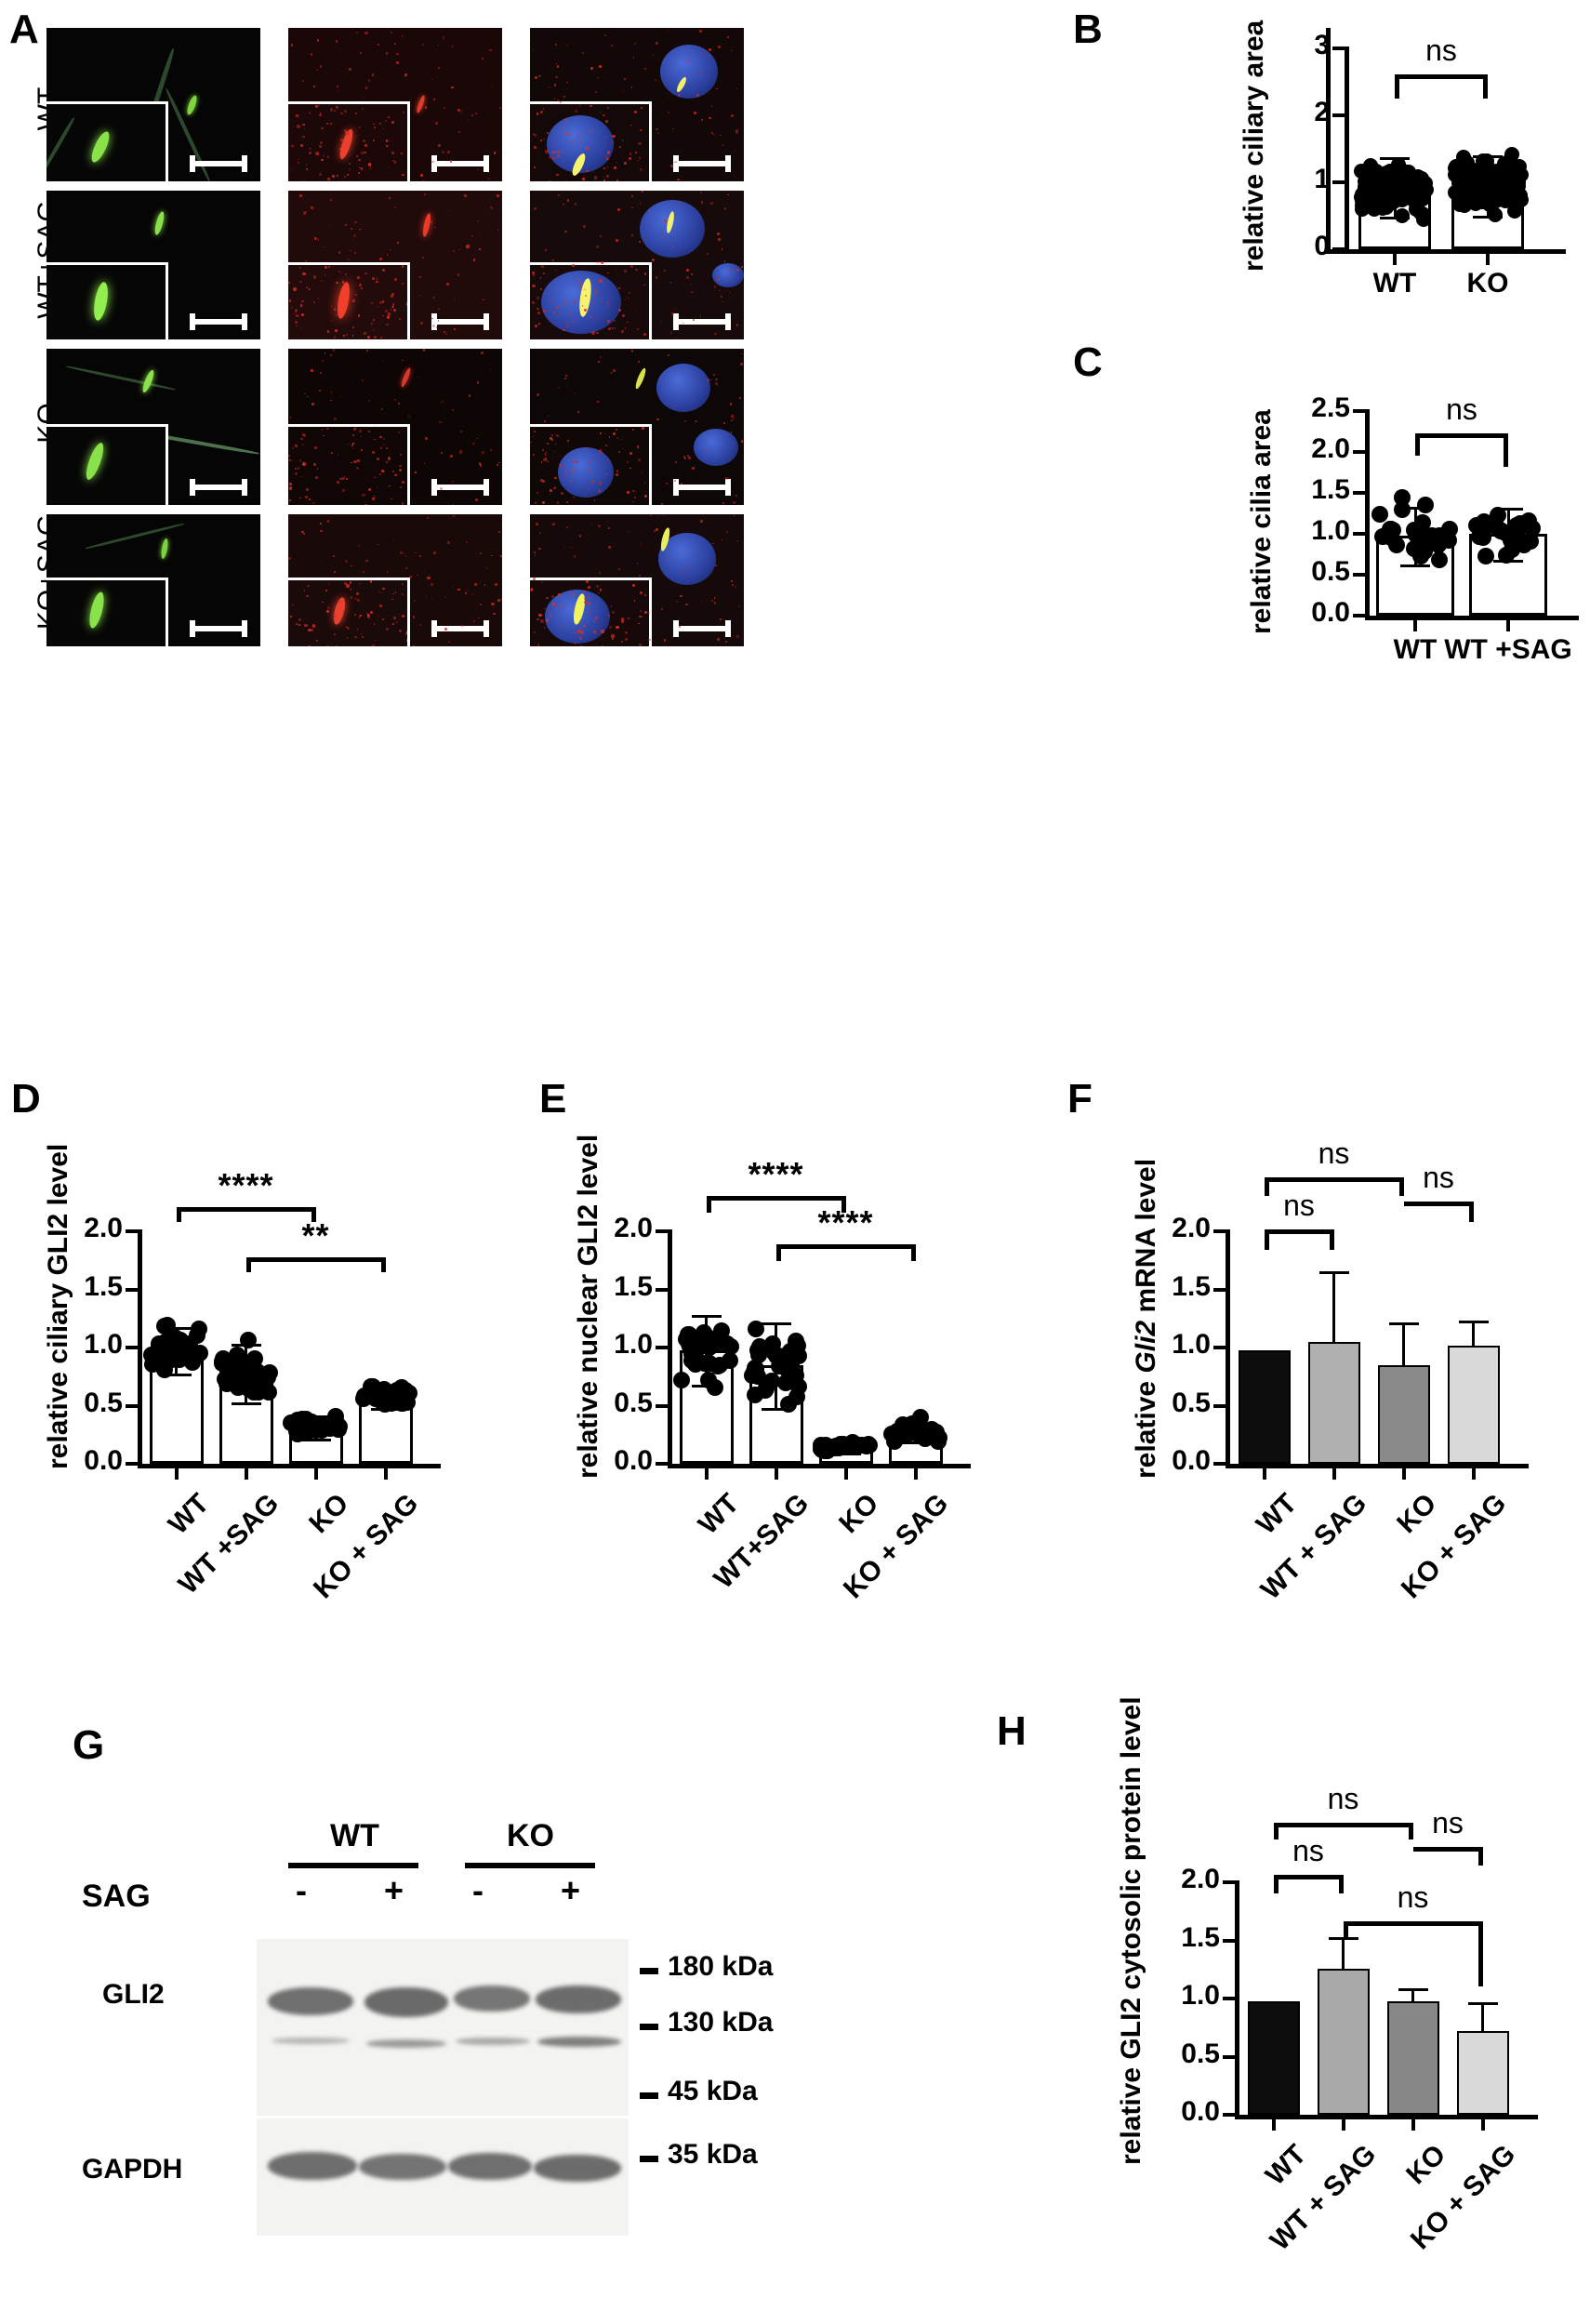 The height and width of the screenshot is (2324, 1590). I want to click on micrograph-ko-merge, so click(637, 427).